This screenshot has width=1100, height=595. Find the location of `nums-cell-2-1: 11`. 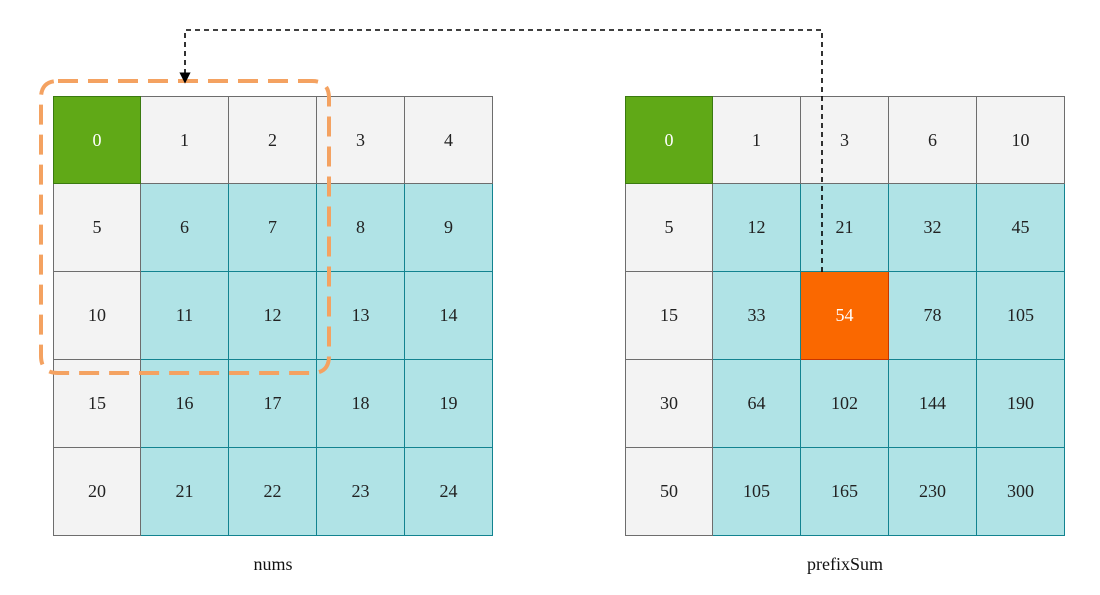

nums-cell-2-1: 11 is located at coordinates (185, 316).